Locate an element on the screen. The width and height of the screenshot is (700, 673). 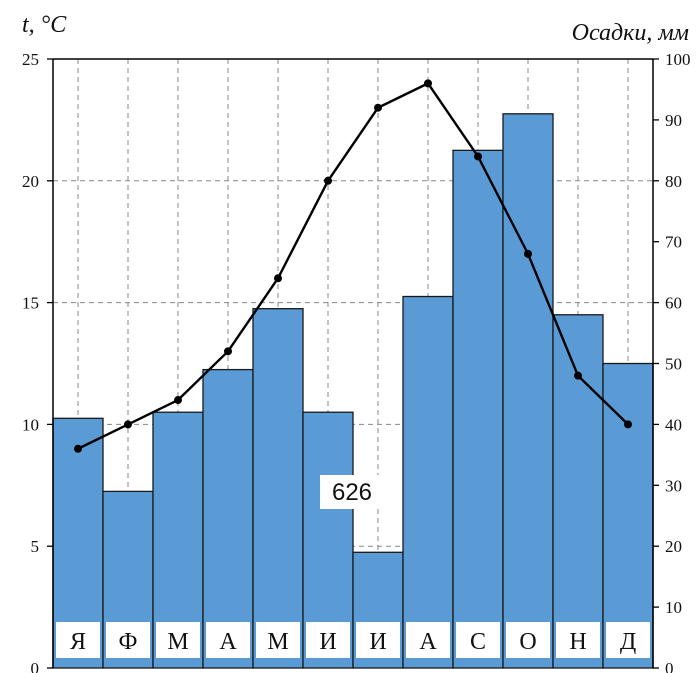
right-tick-label: 0 is located at coordinates (669, 666).